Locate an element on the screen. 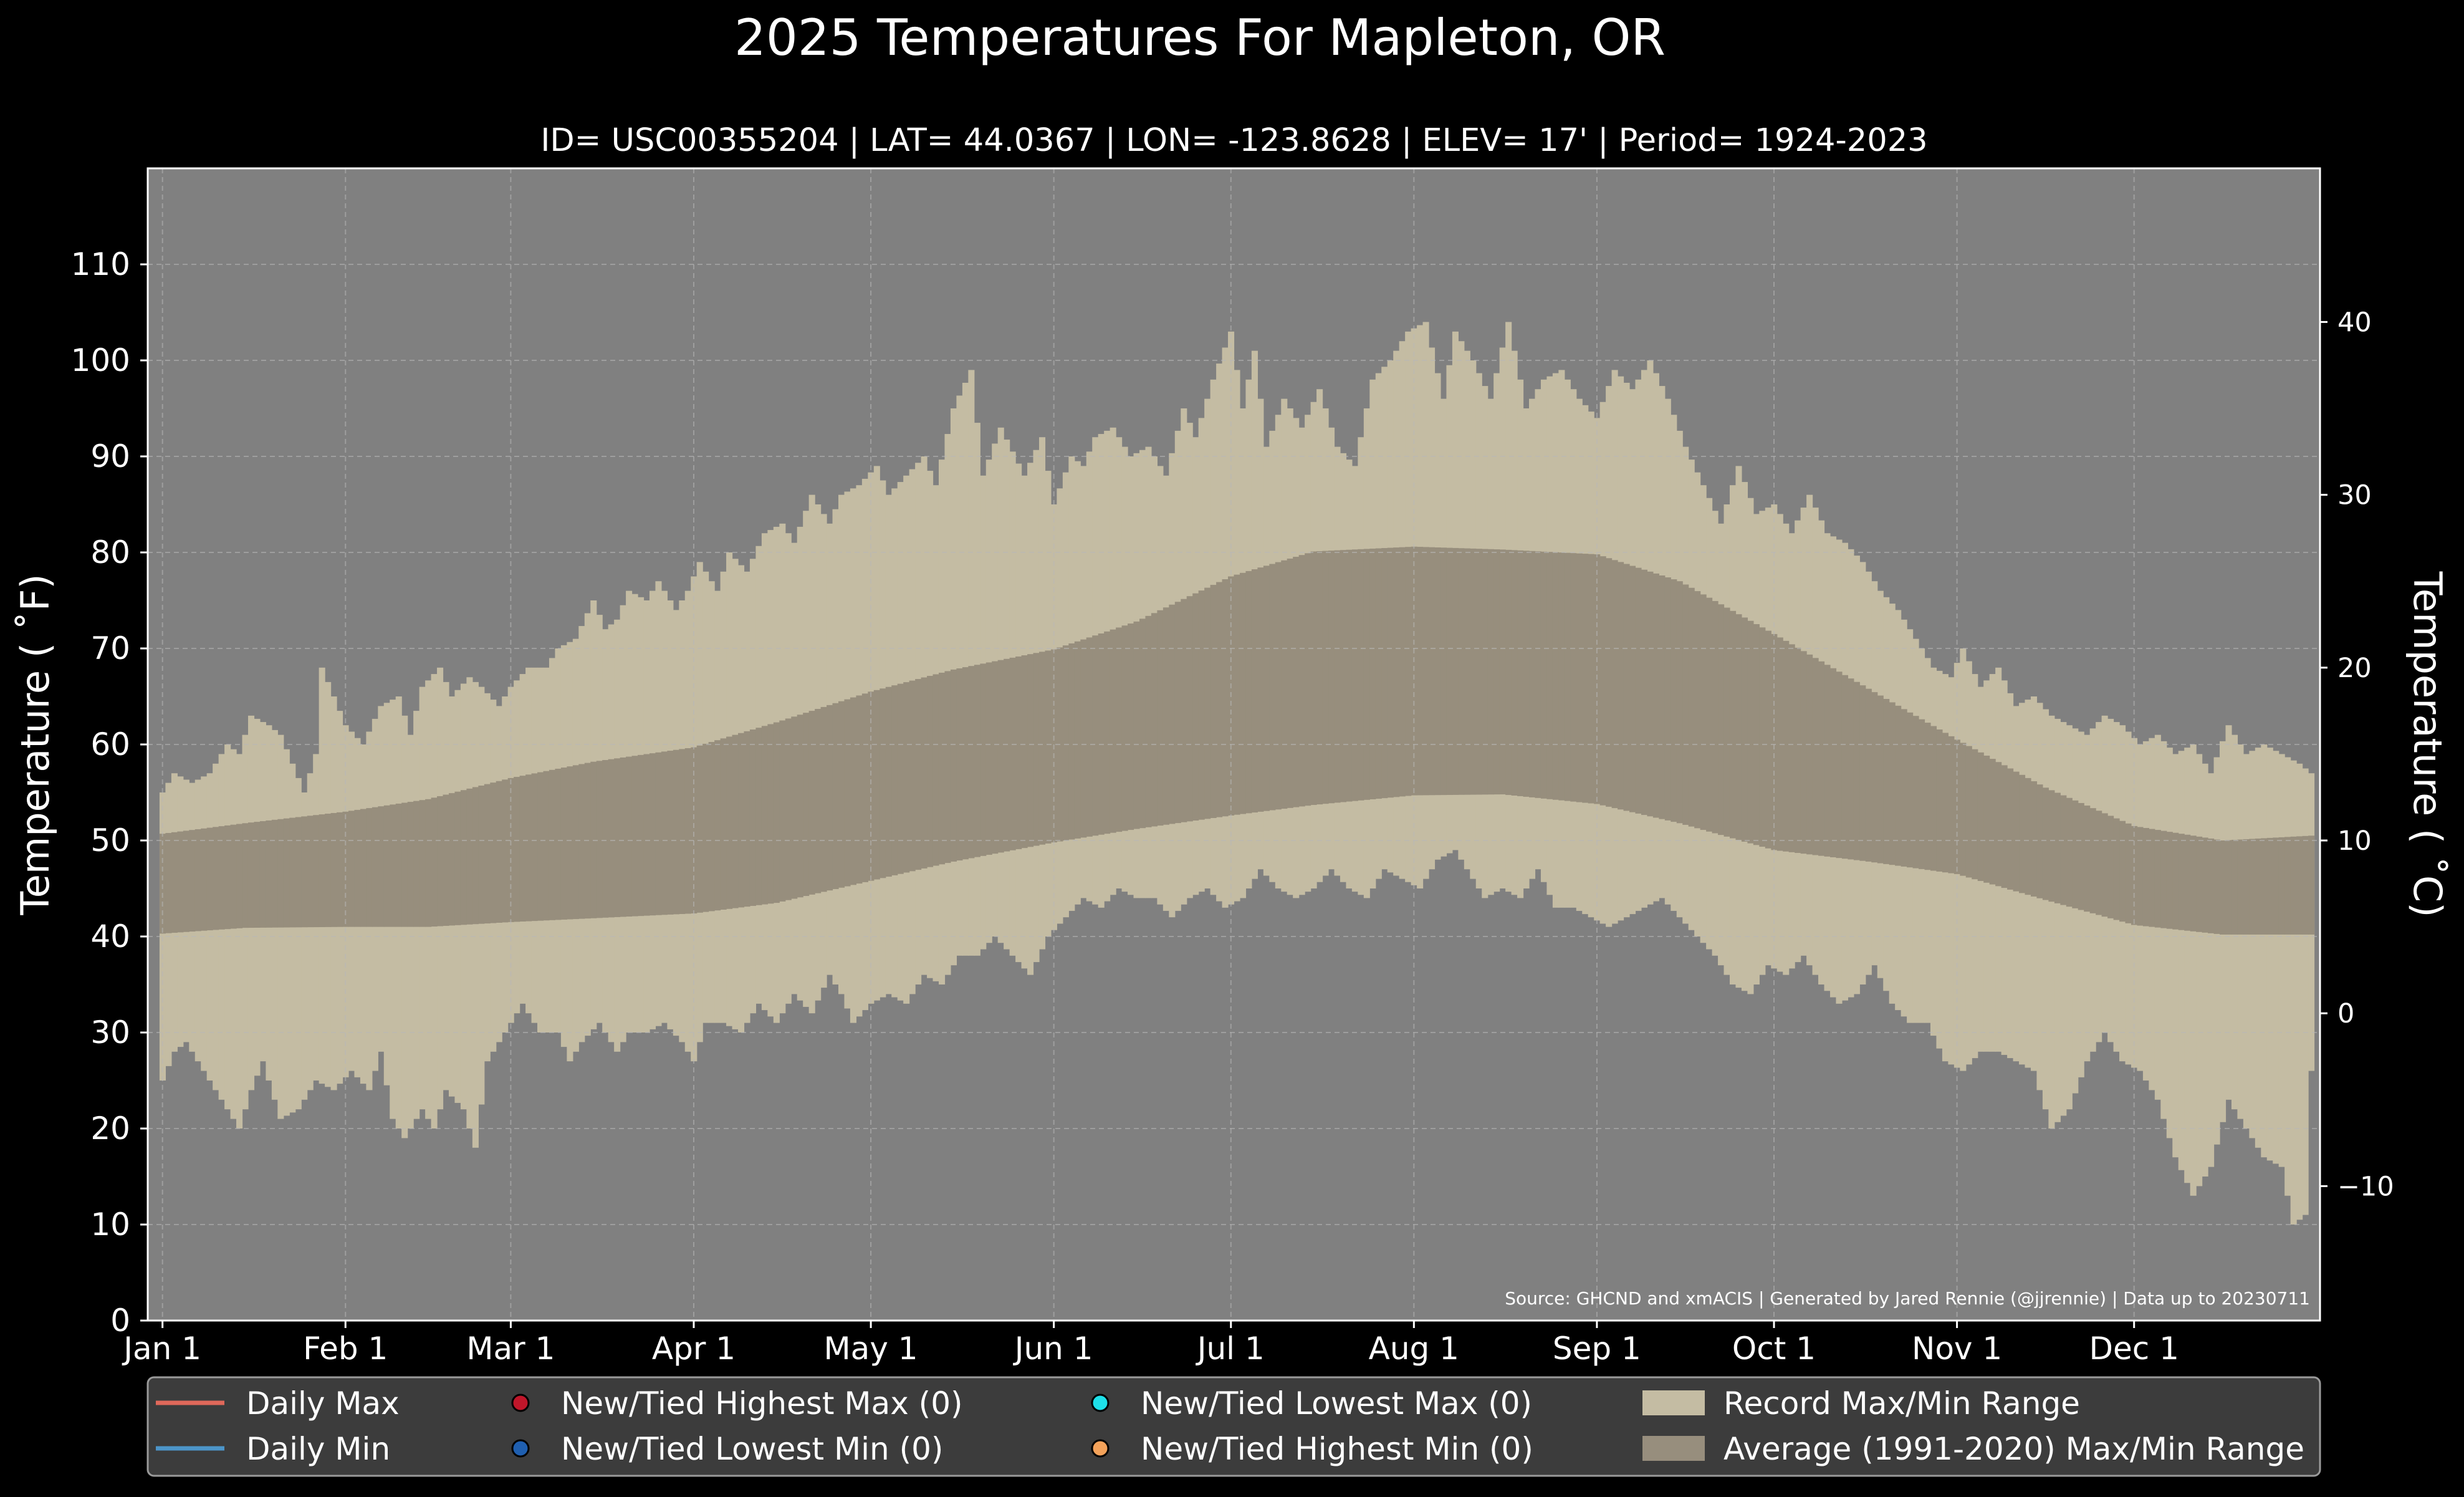 Image resolution: width=2464 pixels, height=1497 pixels. legend-label: Record Max/Min Range is located at coordinates (1901, 1403).